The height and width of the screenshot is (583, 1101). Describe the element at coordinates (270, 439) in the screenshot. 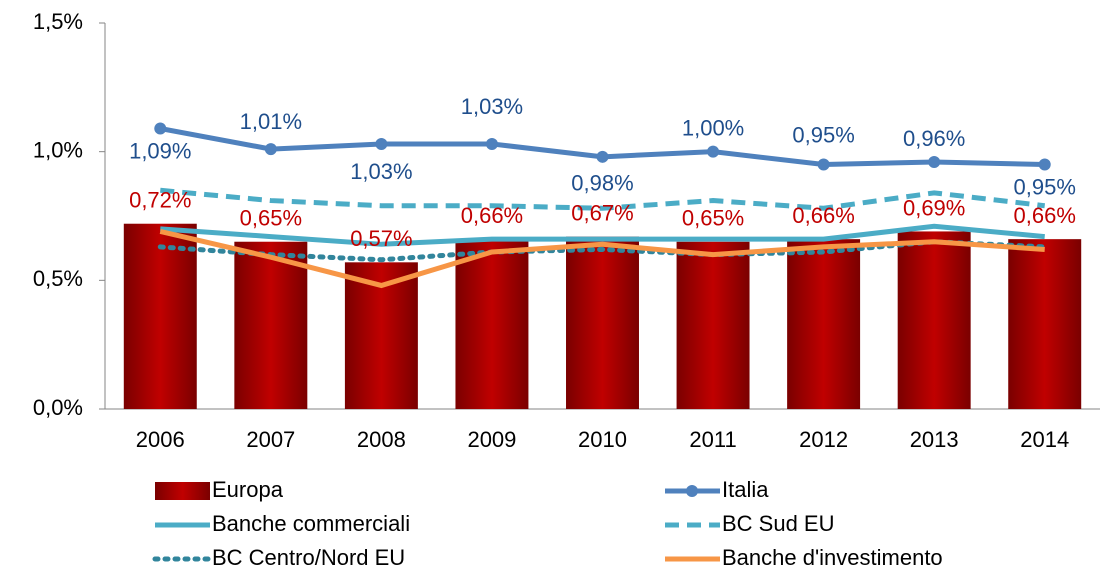

I see `x-tick-label: 2007` at that location.